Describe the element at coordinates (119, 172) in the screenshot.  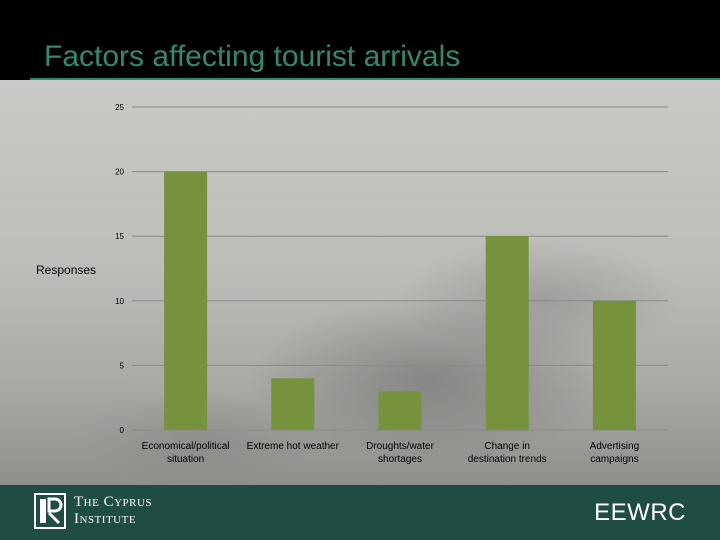
I see `y-tick-label: 20` at that location.